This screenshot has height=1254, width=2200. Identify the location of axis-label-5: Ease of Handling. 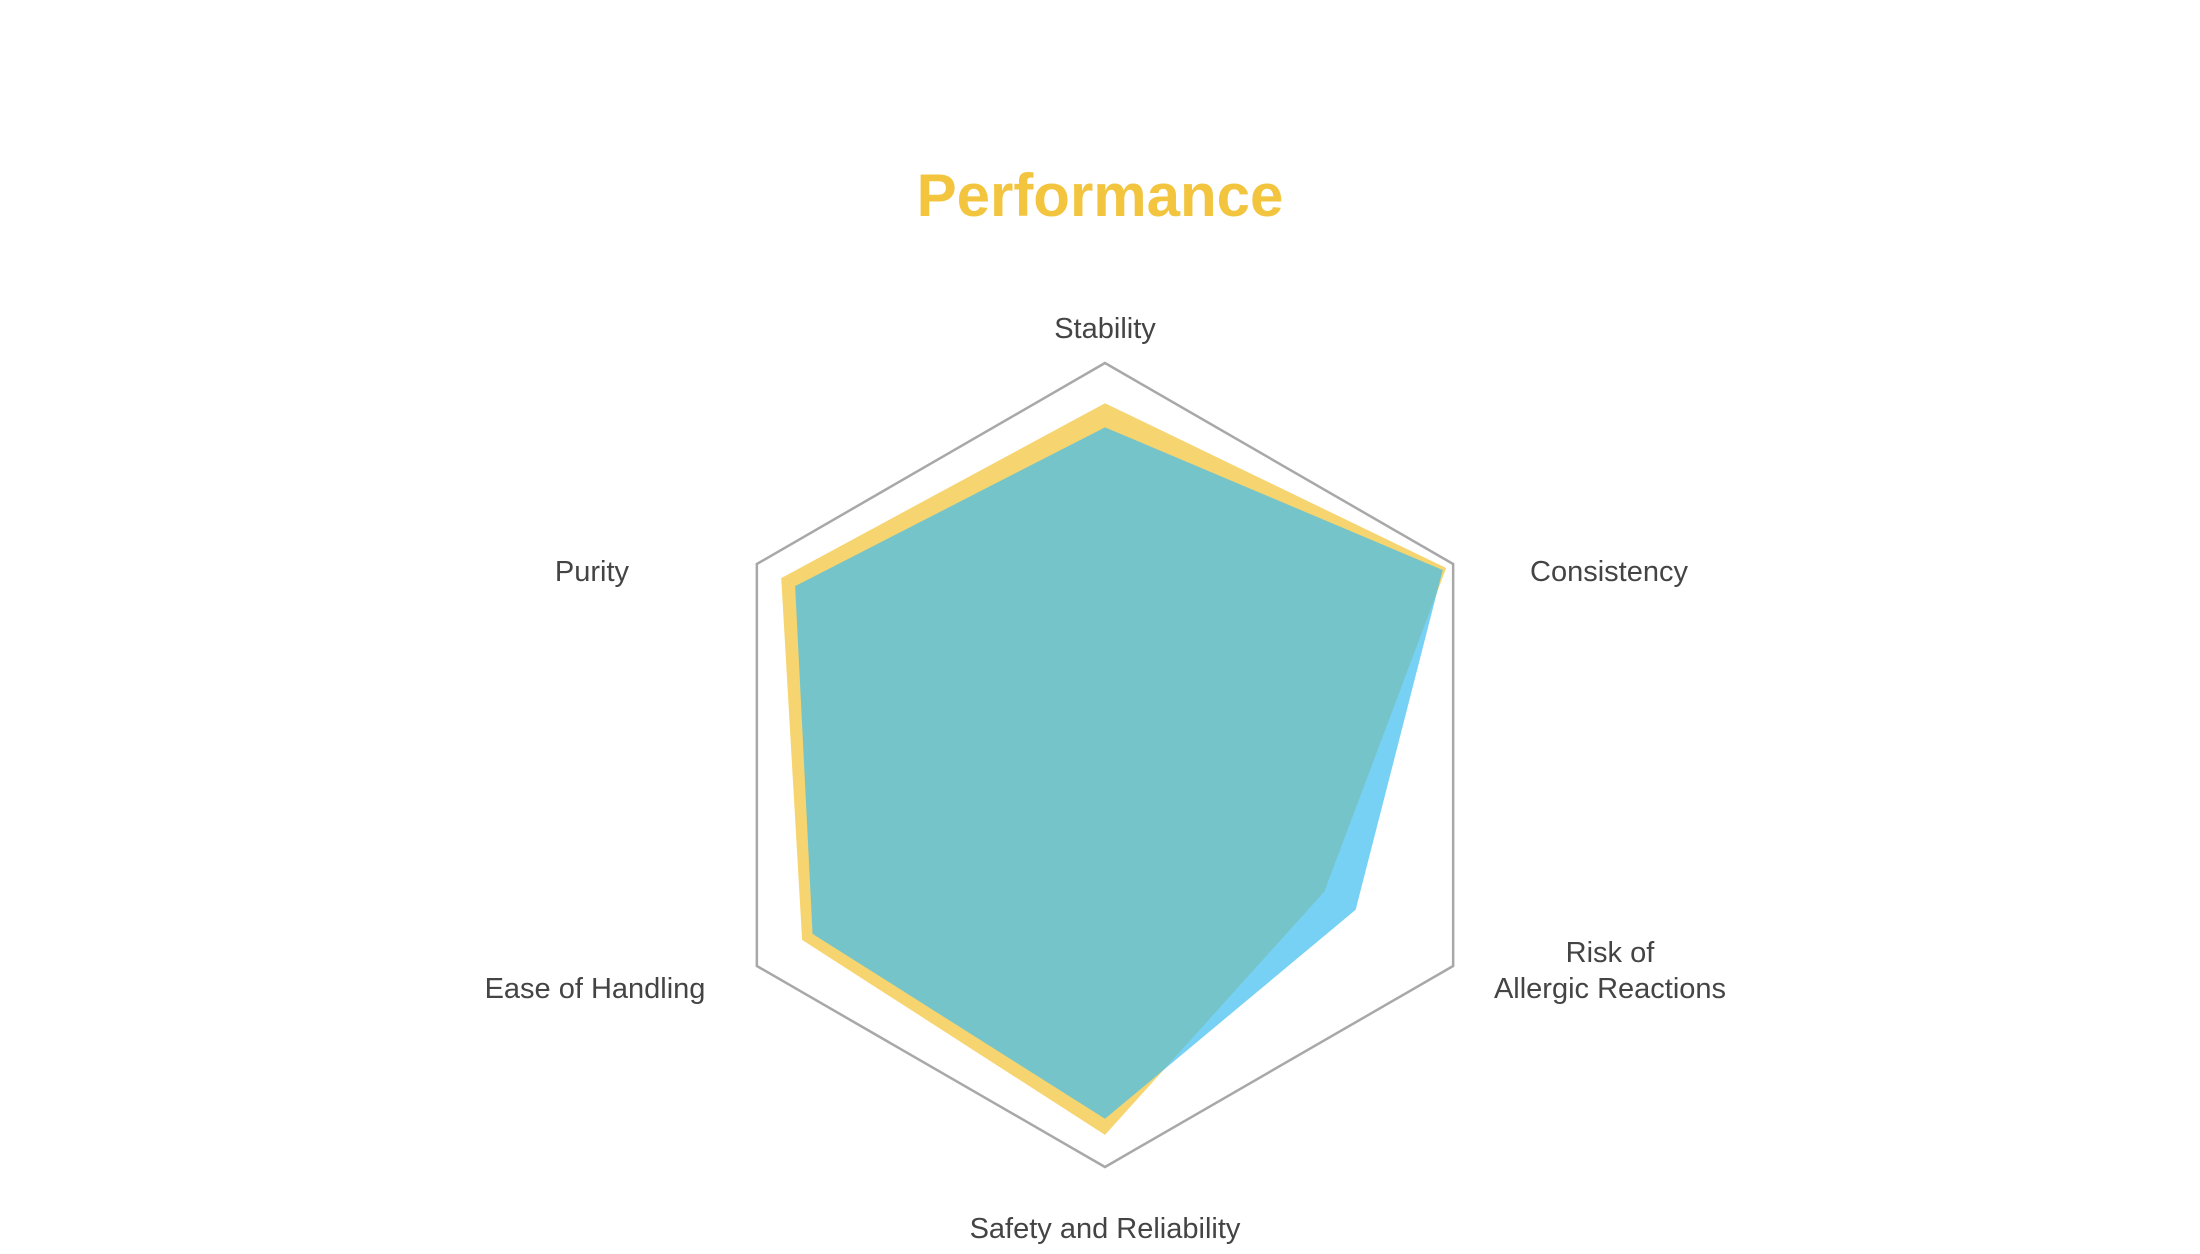
(595, 989).